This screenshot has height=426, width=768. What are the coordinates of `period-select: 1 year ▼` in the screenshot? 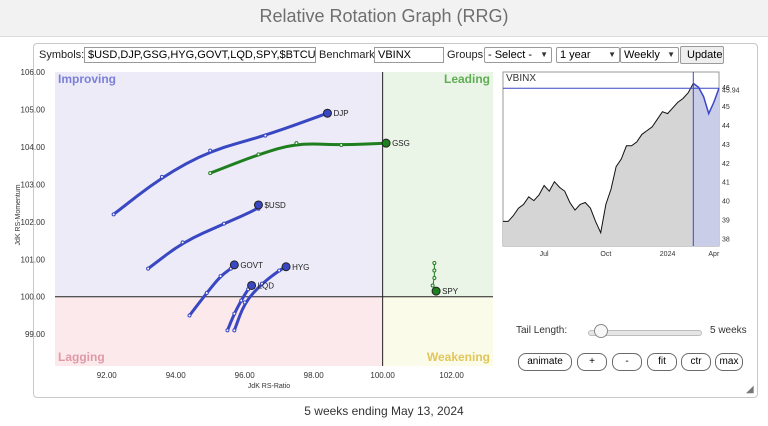 It's located at (588, 55).